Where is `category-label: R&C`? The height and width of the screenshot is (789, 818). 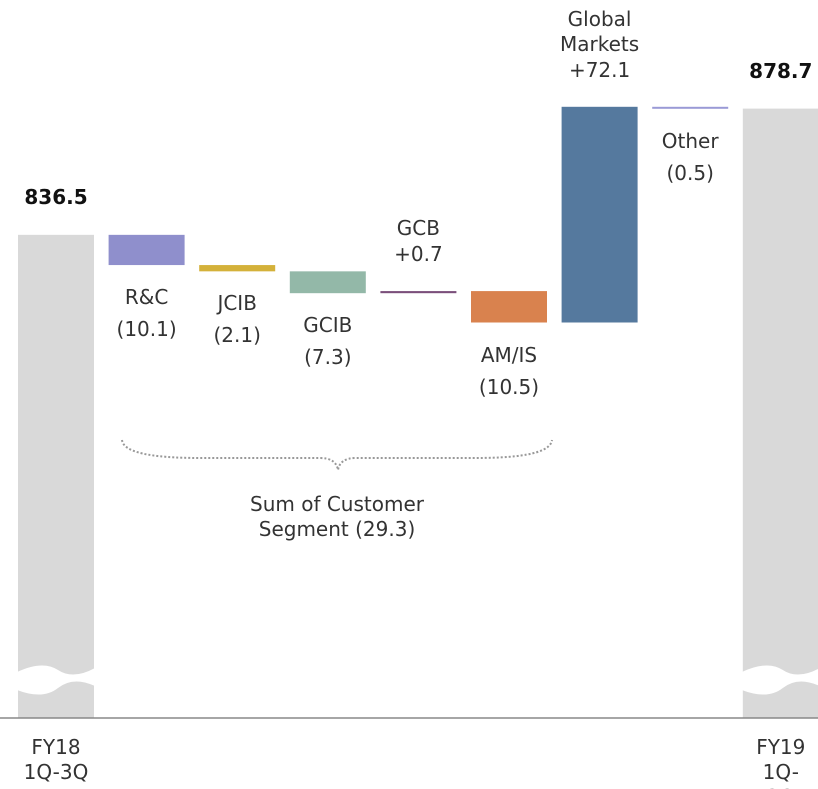 category-label: R&C is located at coordinates (146, 297).